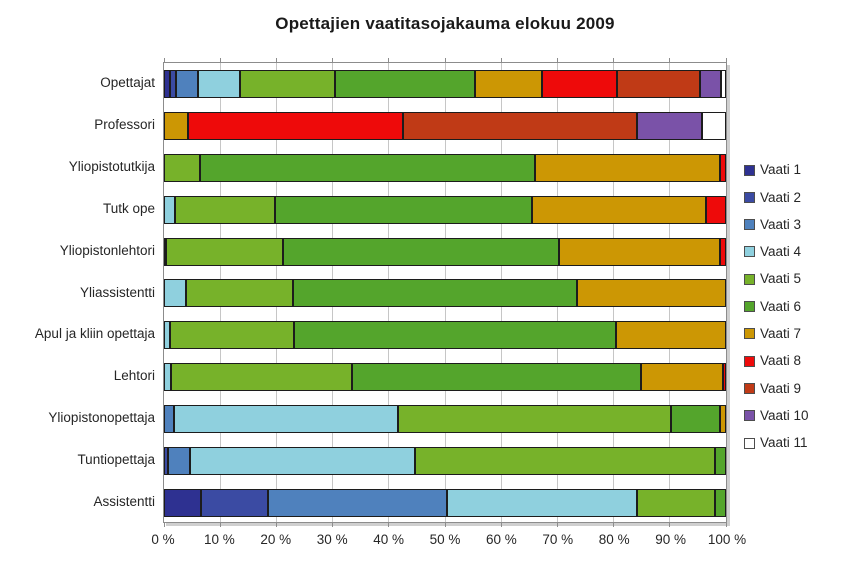 The image size is (859, 566). What do you see at coordinates (781, 170) in the screenshot?
I see `legend-label: Vaati 1` at bounding box center [781, 170].